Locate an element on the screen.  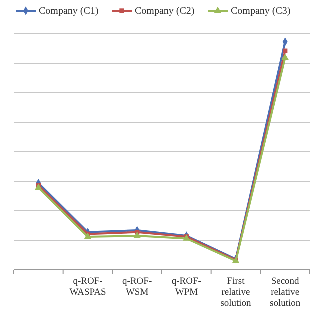
legend-label: Company (C1) is located at coordinates (69, 11).